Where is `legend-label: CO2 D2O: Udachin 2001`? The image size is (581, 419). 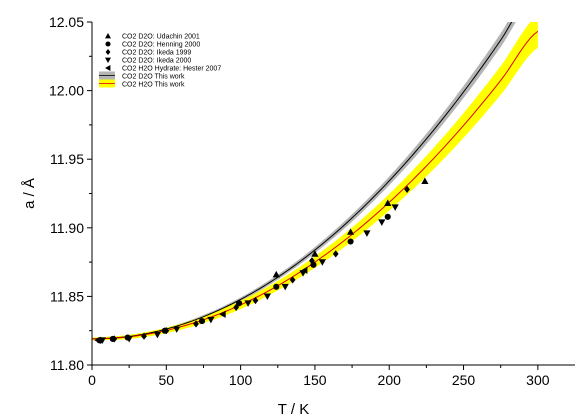 legend-label: CO2 D2O: Udachin 2001 is located at coordinates (161, 37).